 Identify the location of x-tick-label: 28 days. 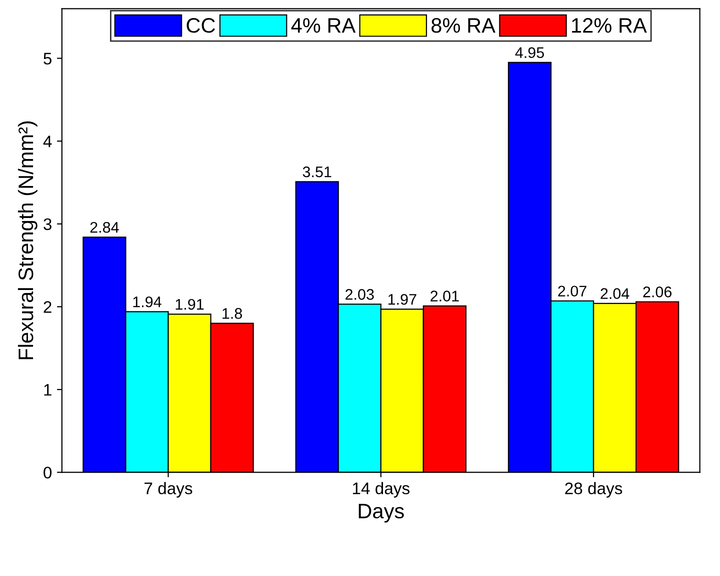
(593, 490).